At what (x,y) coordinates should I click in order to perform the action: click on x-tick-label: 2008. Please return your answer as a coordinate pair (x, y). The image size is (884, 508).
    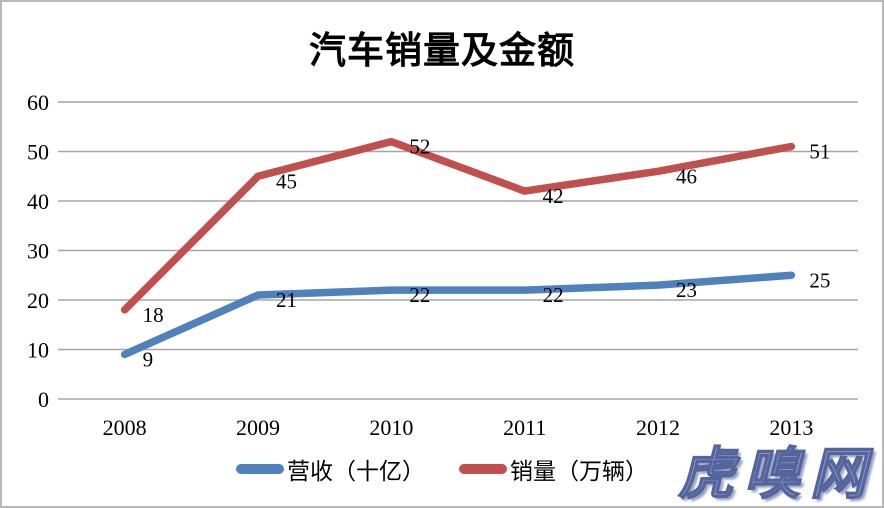
    Looking at the image, I should click on (125, 427).